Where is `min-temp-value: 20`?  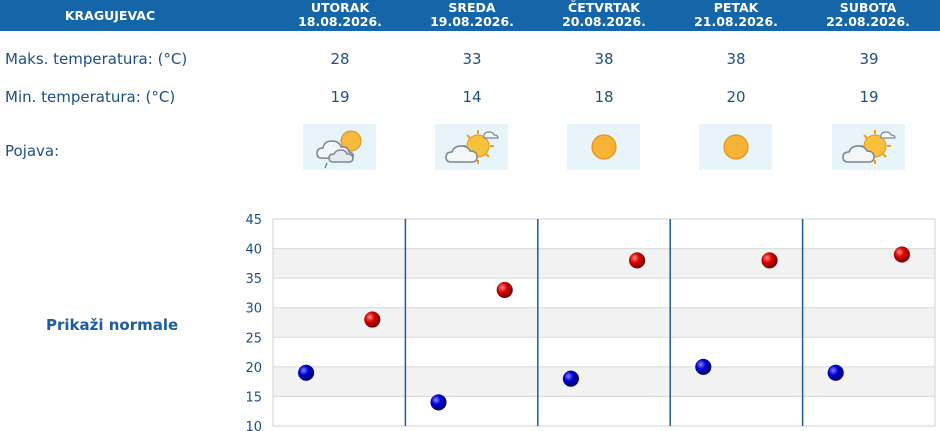
min-temp-value: 20 is located at coordinates (736, 97).